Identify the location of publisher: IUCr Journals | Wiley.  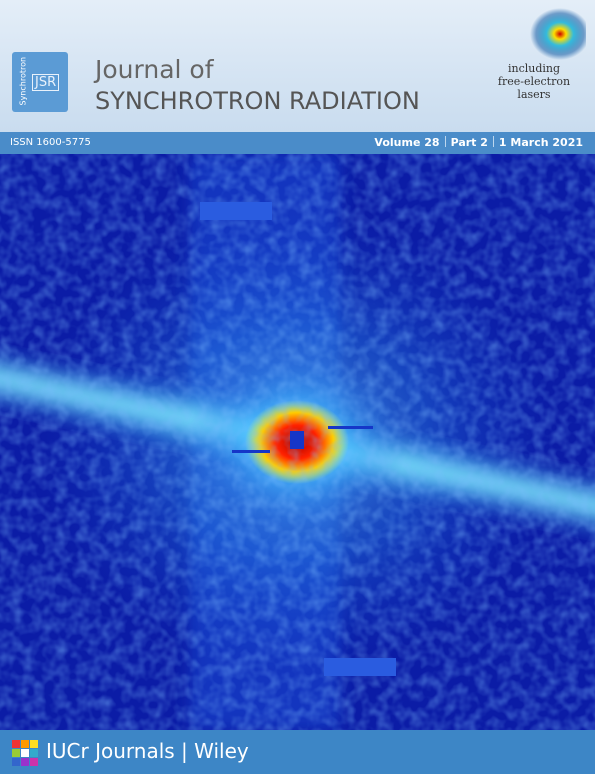
(147, 751).